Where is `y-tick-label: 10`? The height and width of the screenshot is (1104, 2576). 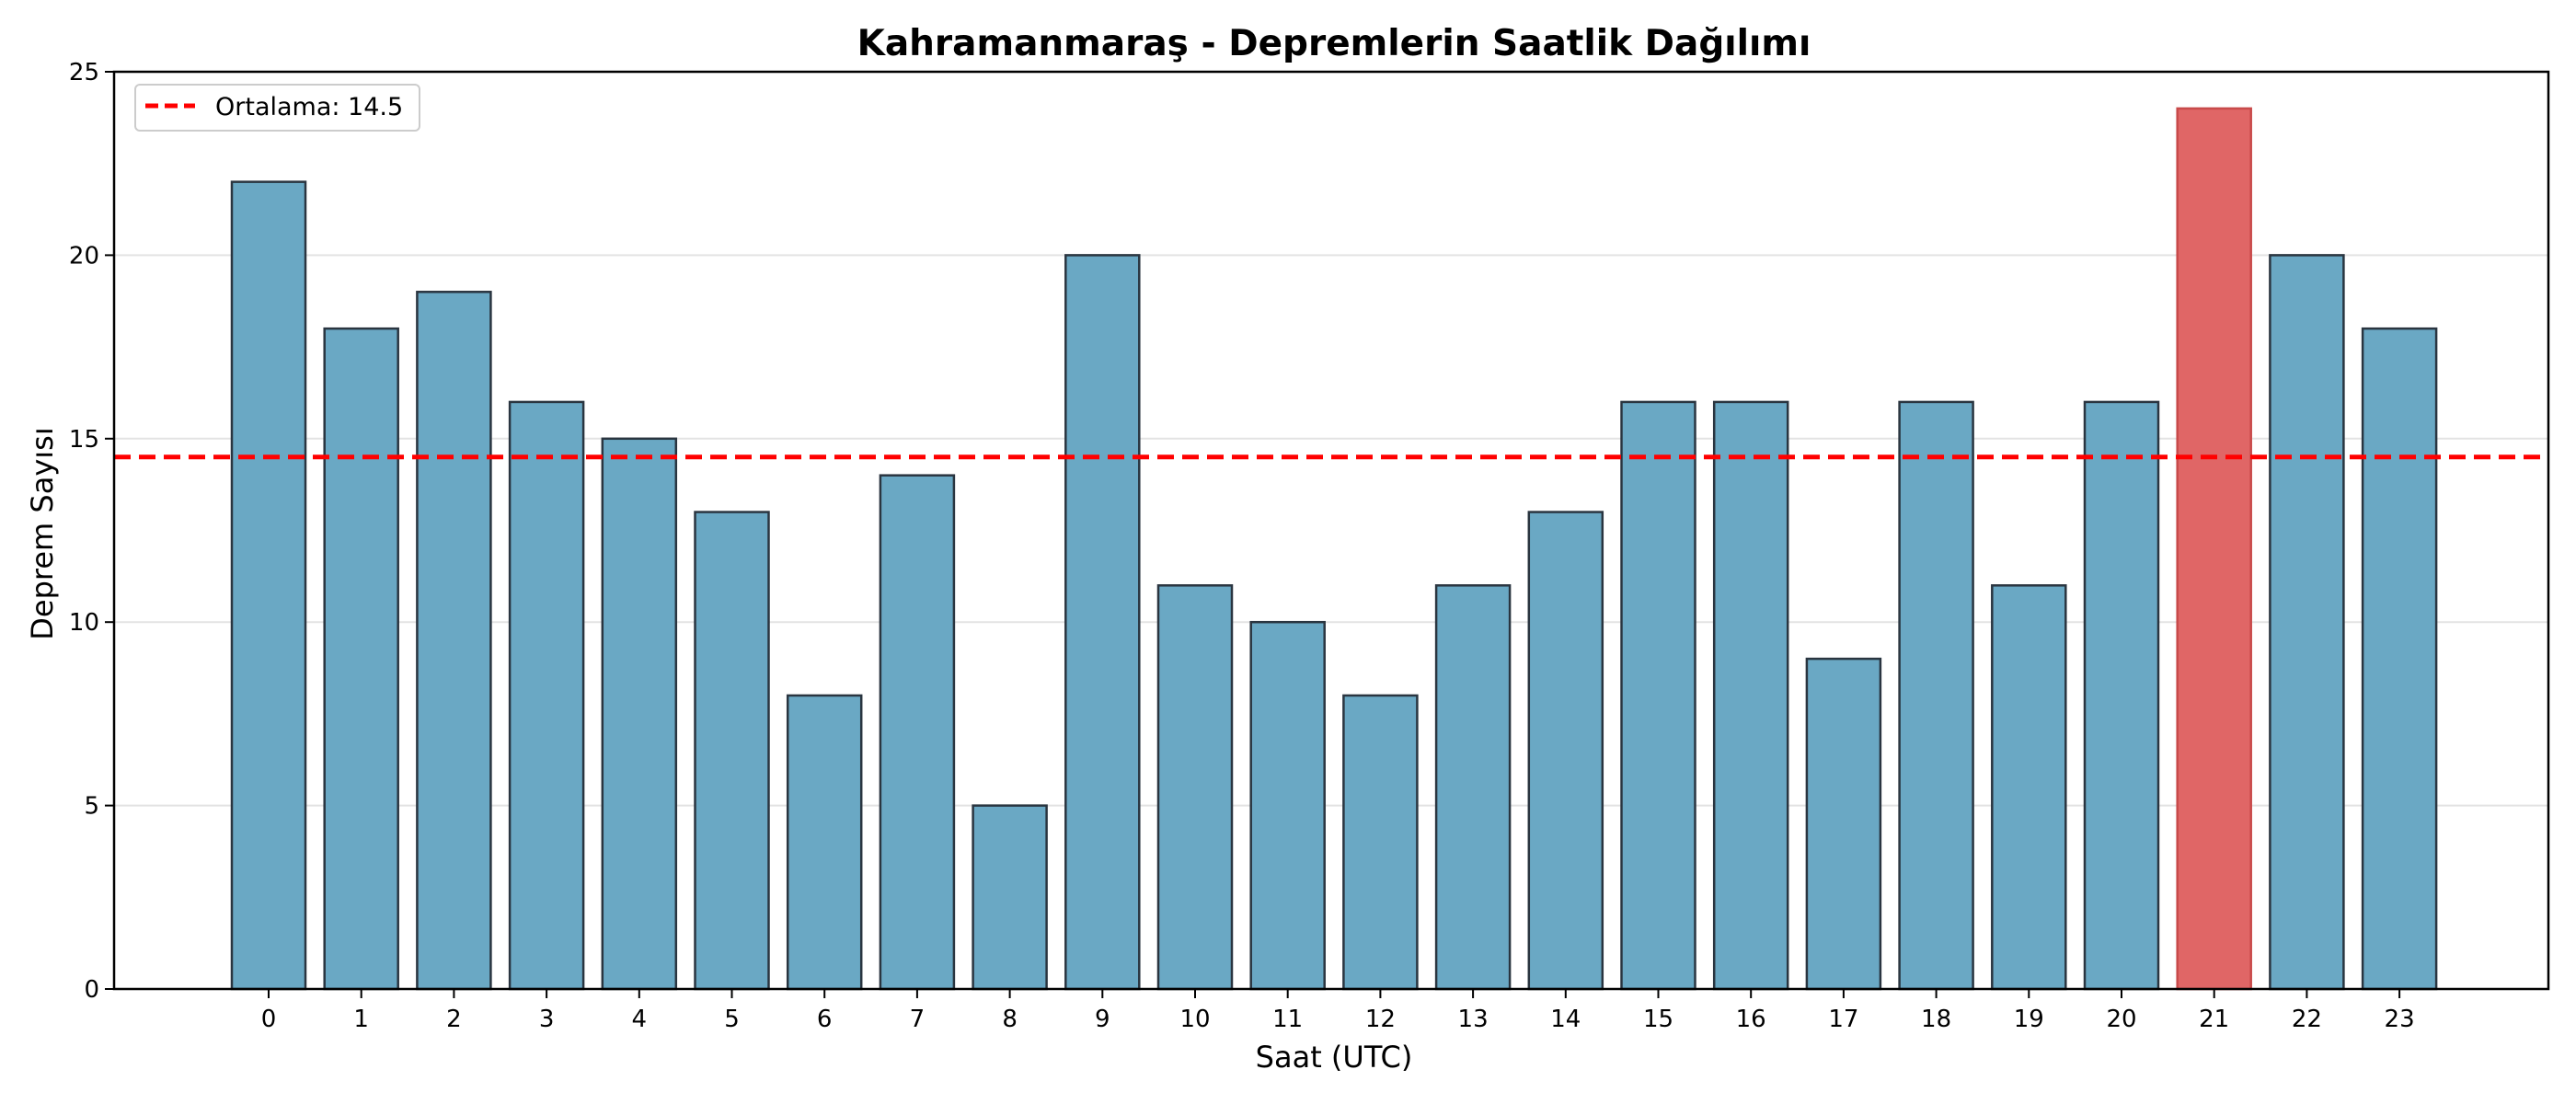 y-tick-label: 10 is located at coordinates (84, 623).